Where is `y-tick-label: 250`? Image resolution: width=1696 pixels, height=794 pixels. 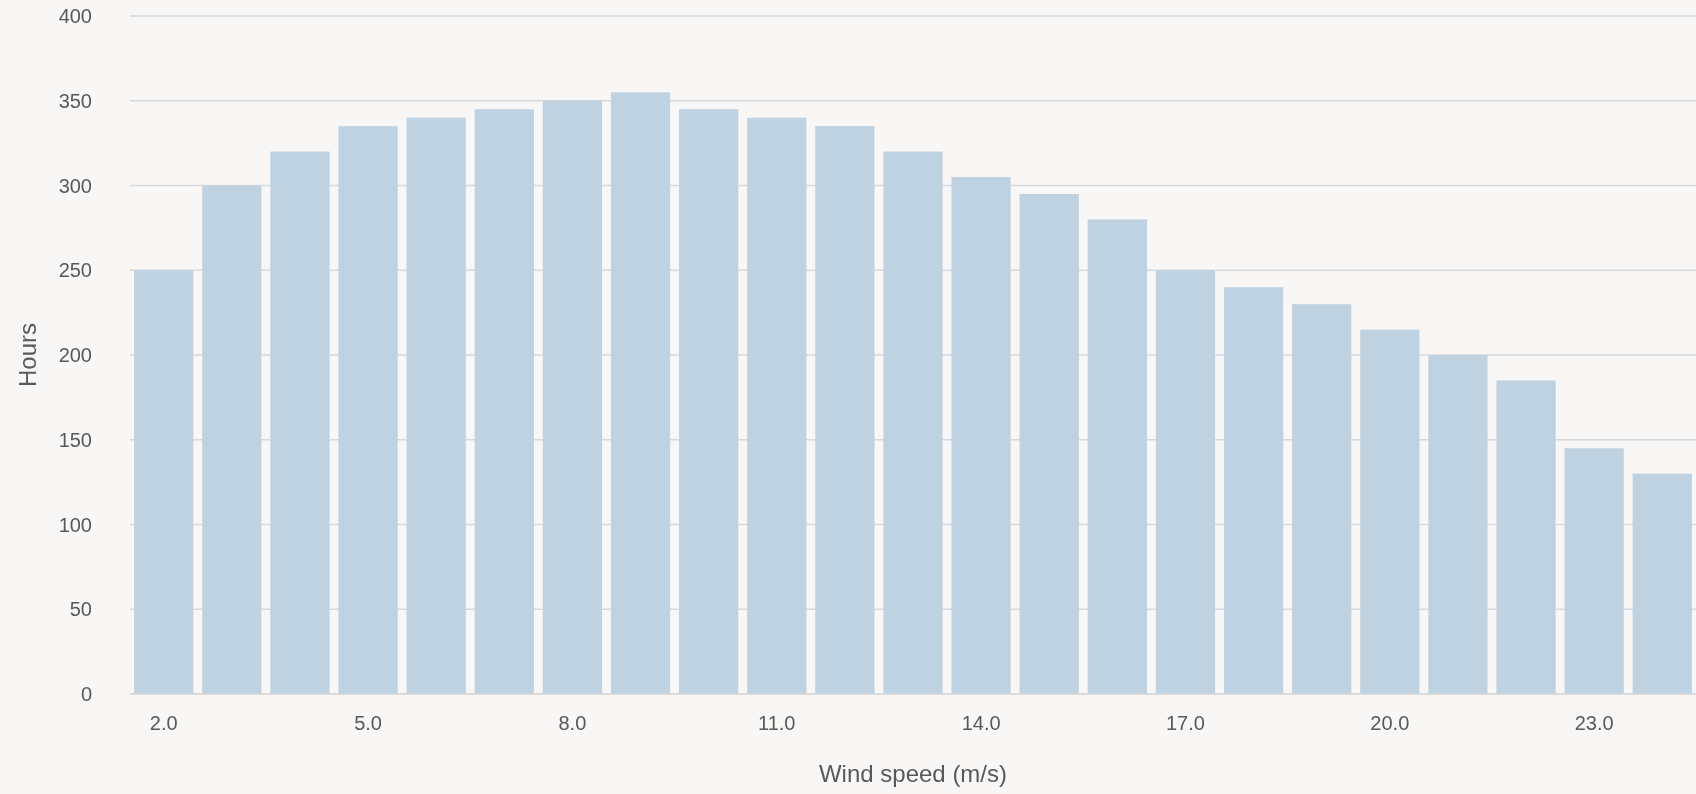 y-tick-label: 250 is located at coordinates (75, 270).